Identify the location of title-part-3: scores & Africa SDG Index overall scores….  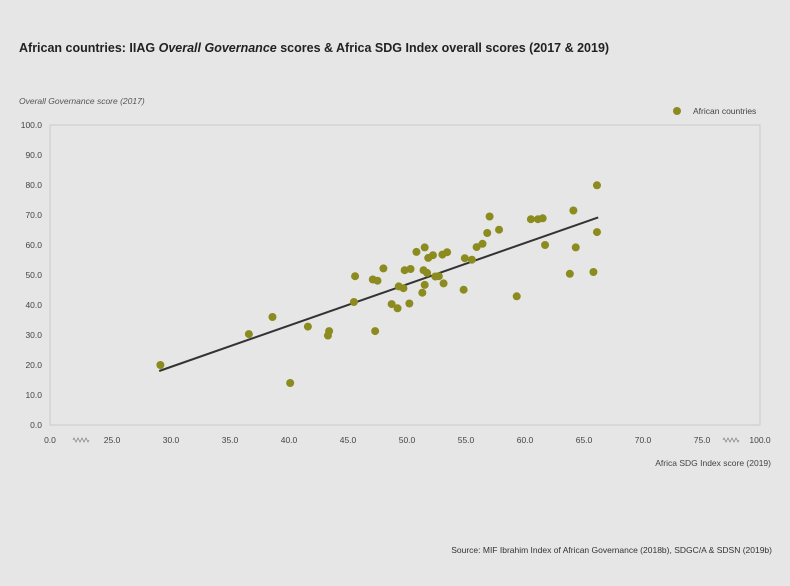
(443, 48).